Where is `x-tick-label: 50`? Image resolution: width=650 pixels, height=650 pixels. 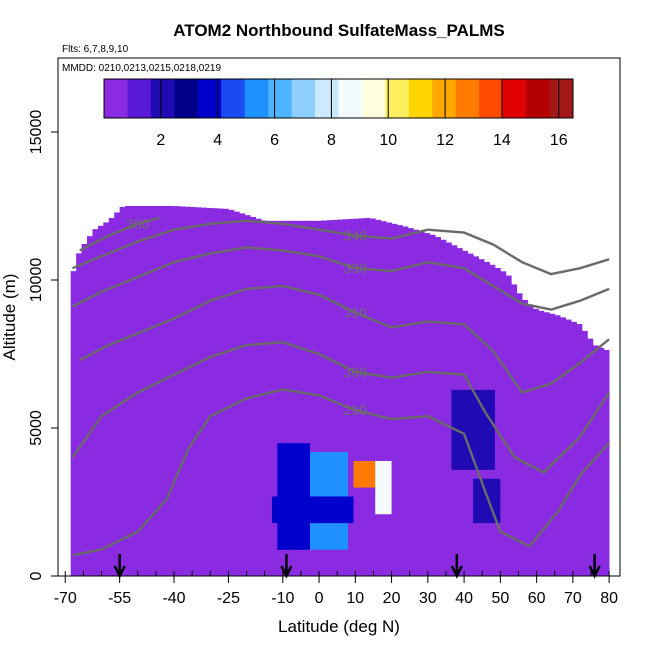
x-tick-label: 50 is located at coordinates (500, 598).